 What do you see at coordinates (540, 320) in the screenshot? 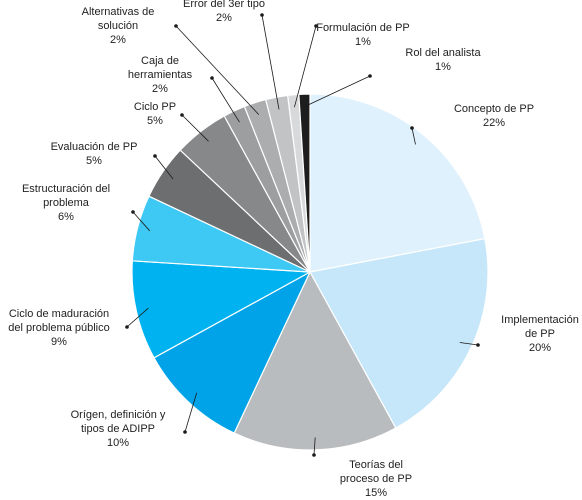
I see `slice-label-1-line-0: Implementación` at bounding box center [540, 320].